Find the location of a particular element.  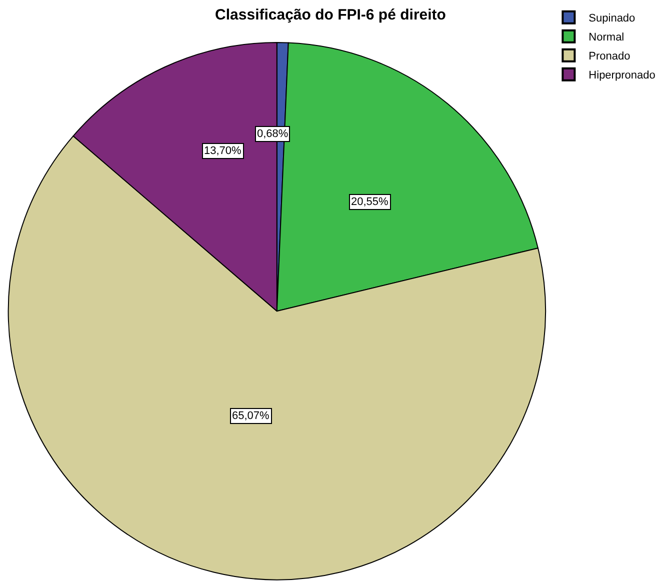

legend-label: Normal is located at coordinates (606, 38).